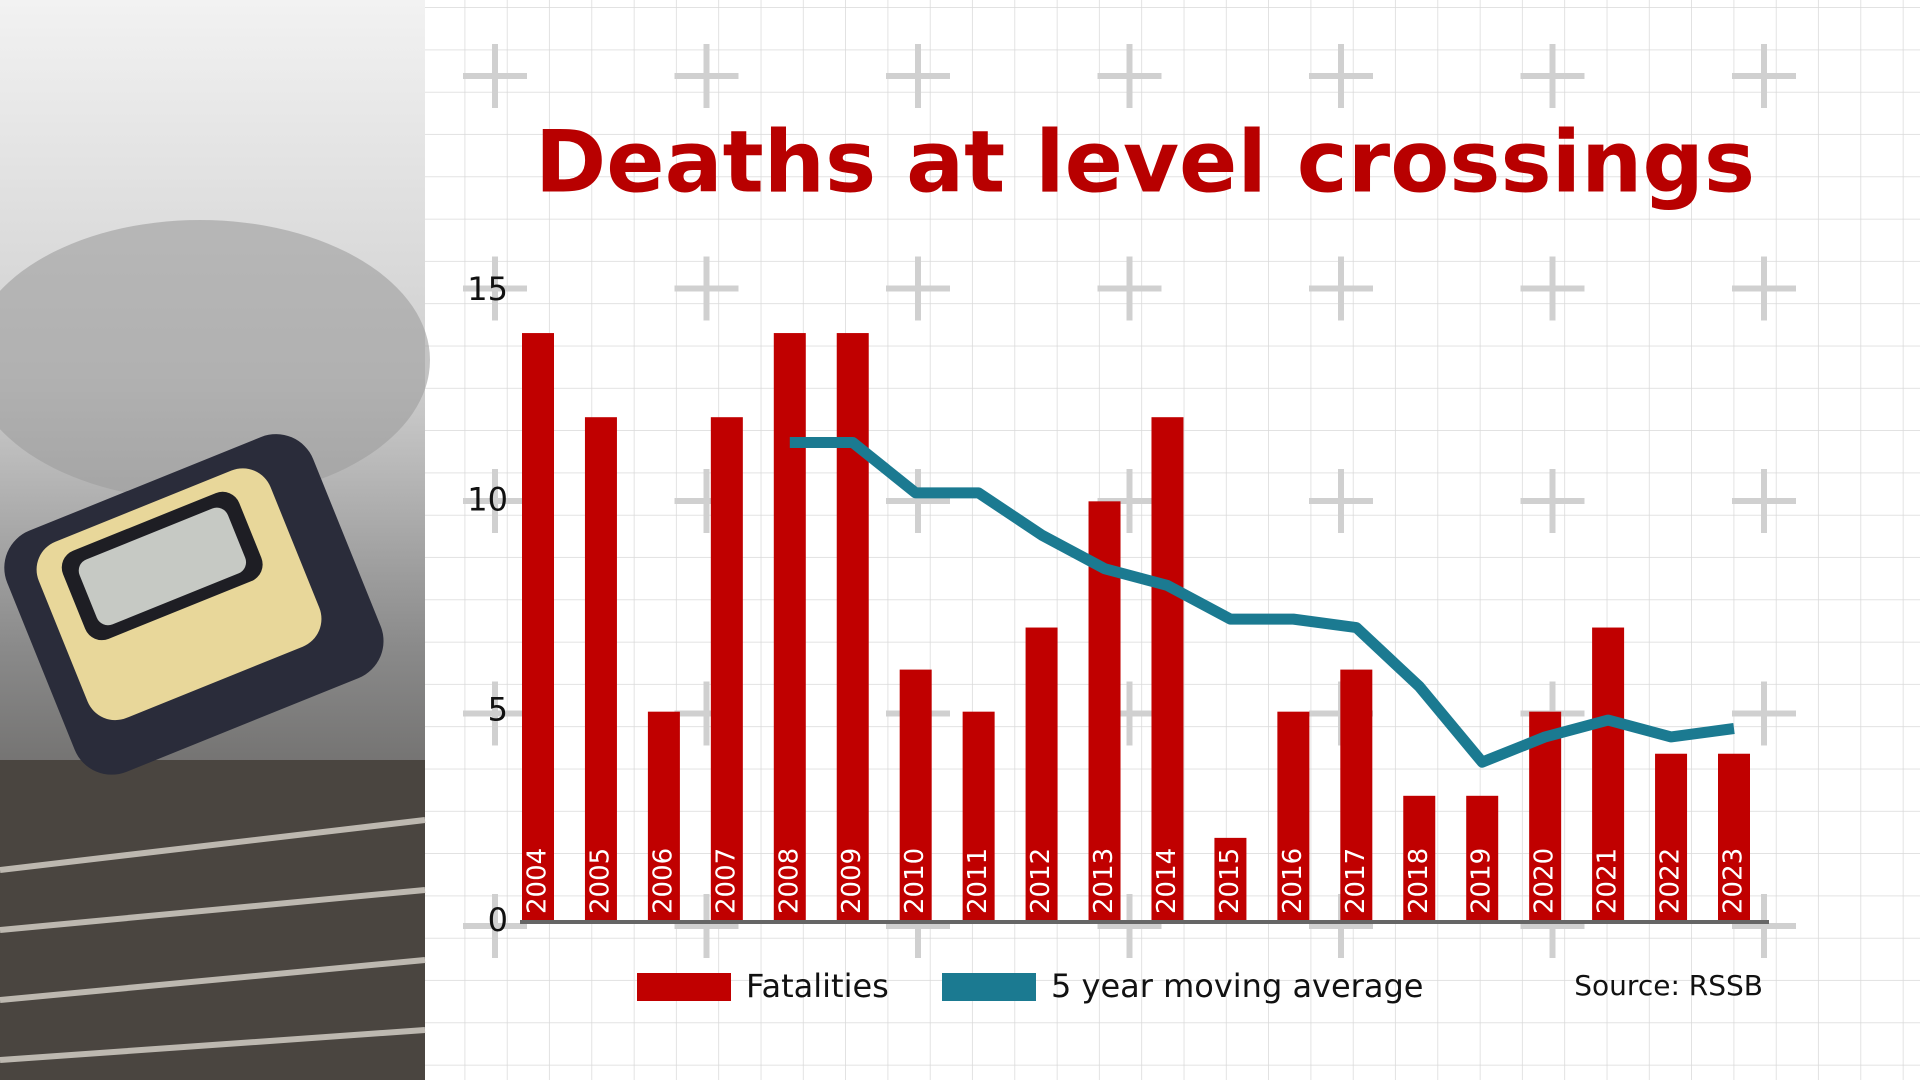  I want to click on x-tick-label: 2010, so click(915, 881).